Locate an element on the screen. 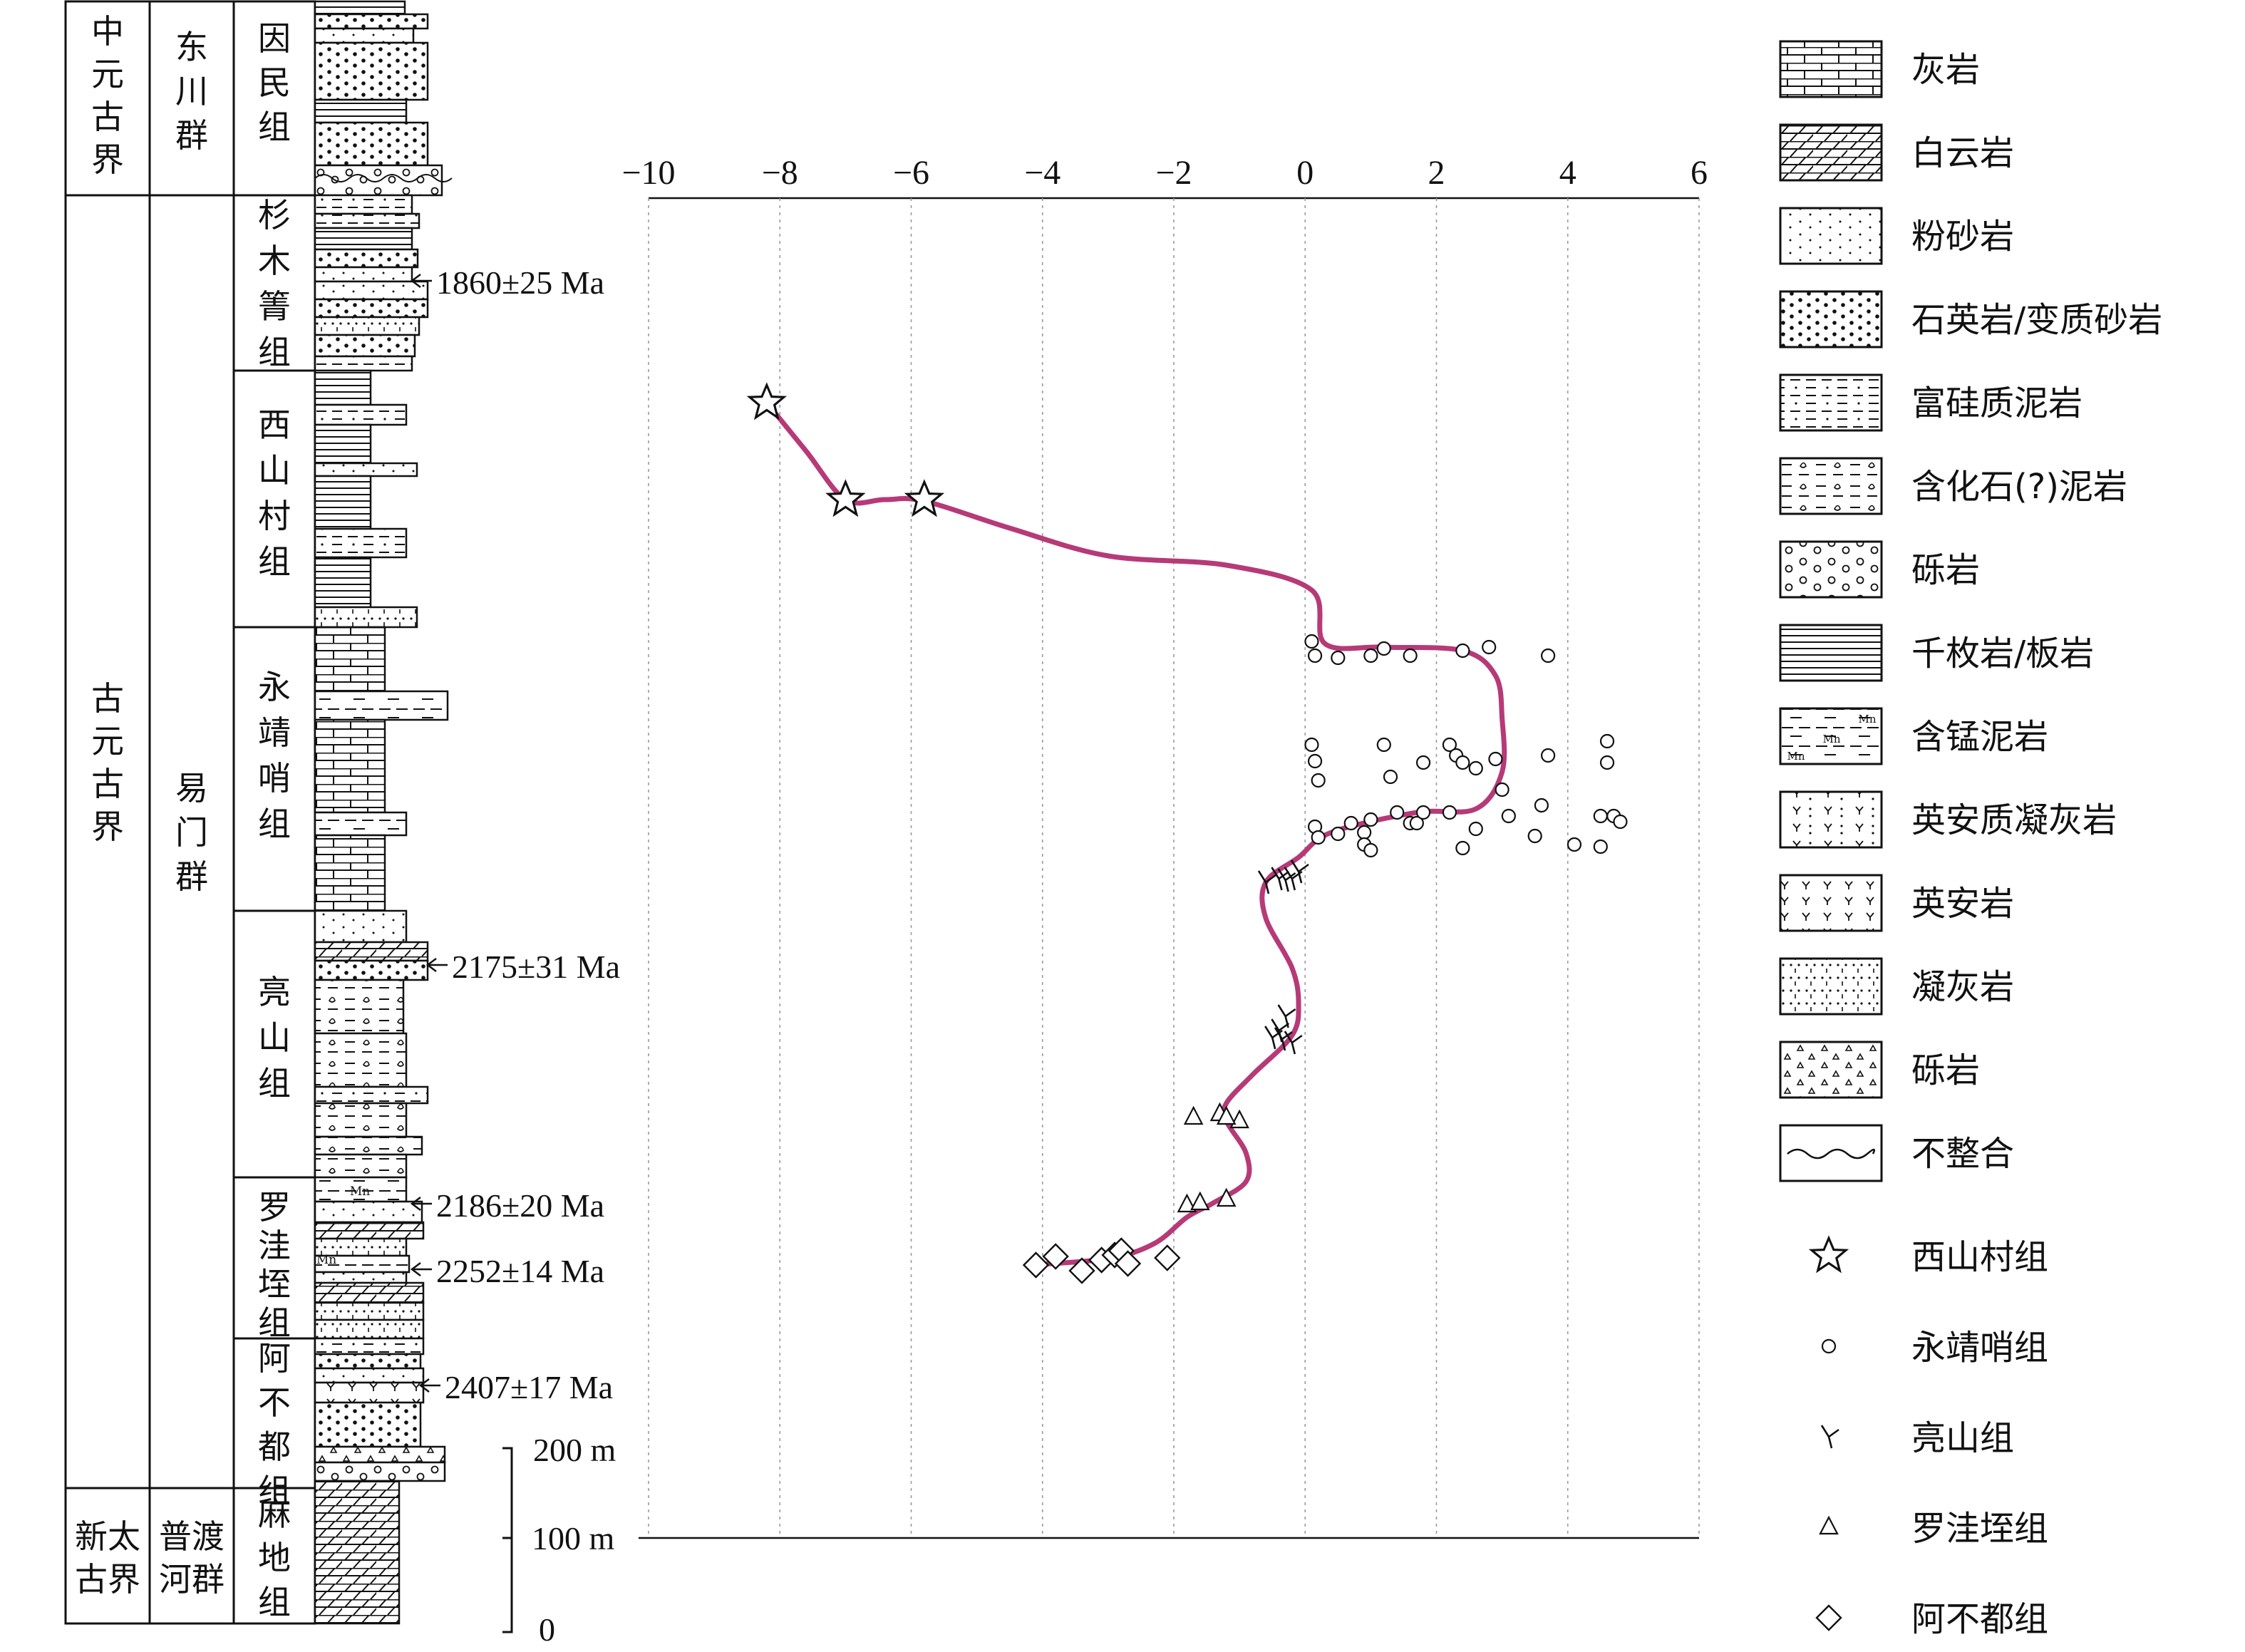  formation-name: 亮 is located at coordinates (274, 992).